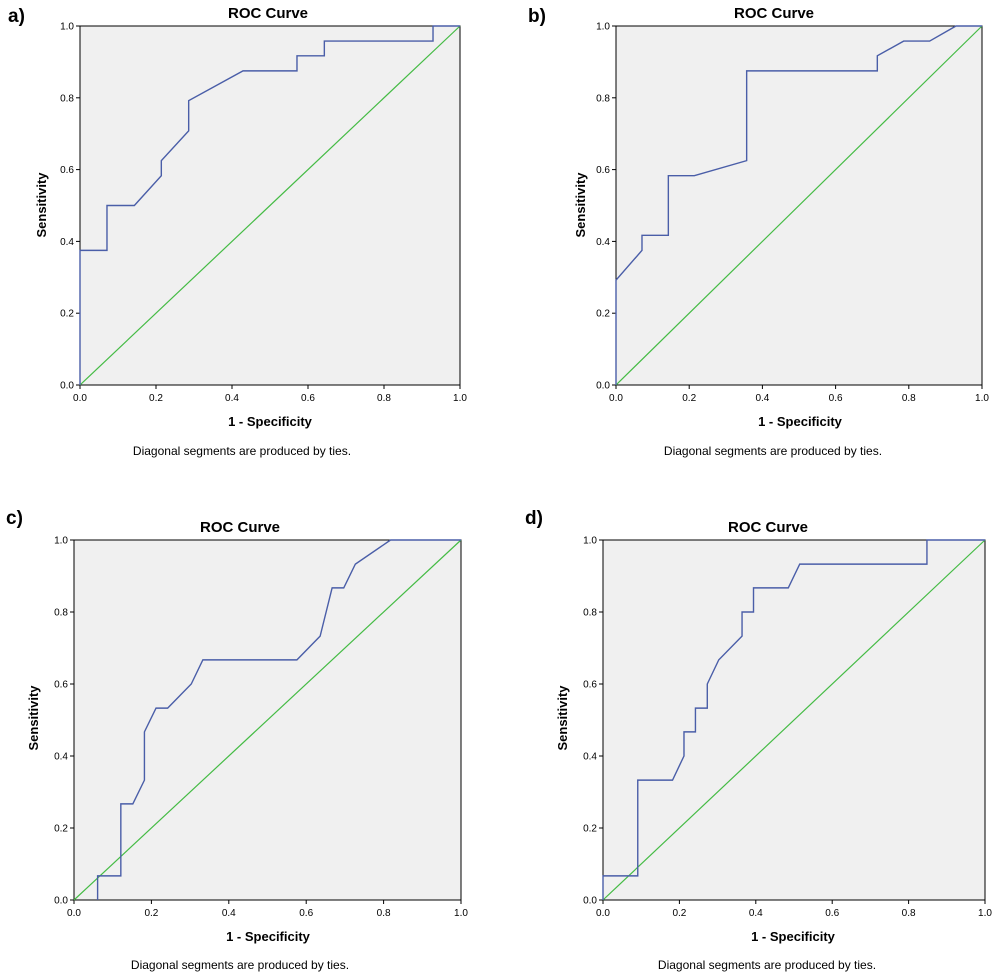  I want to click on panel-label: b), so click(537, 16).